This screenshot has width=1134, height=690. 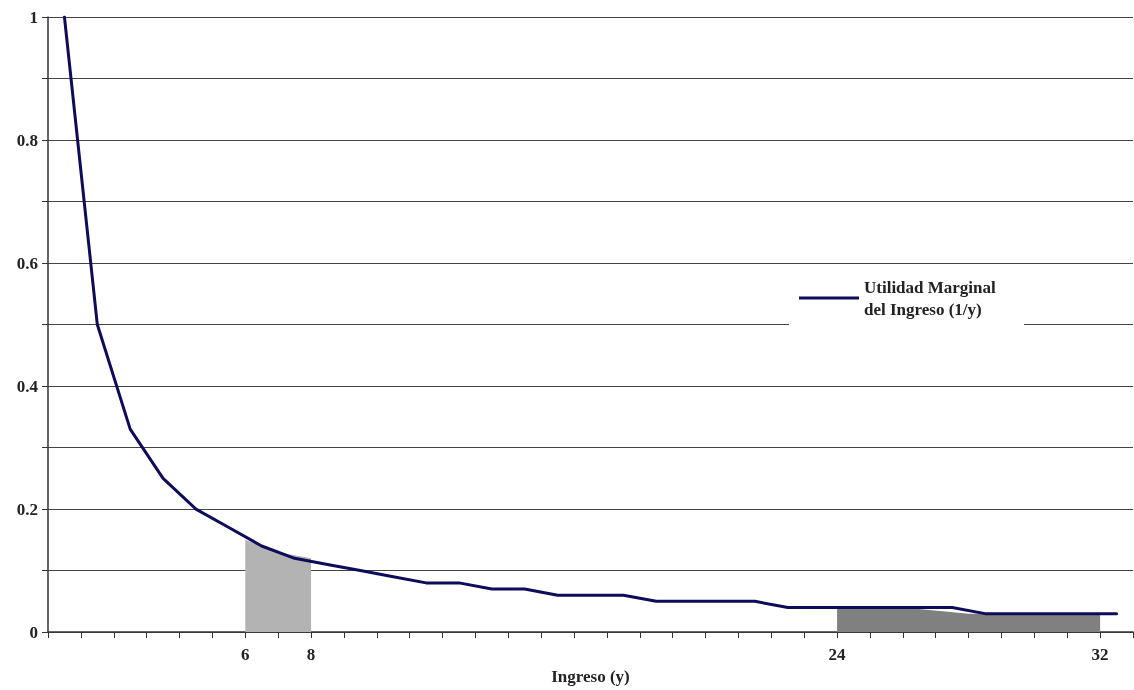 I want to click on x-tick-label: 24, so click(x=837, y=655).